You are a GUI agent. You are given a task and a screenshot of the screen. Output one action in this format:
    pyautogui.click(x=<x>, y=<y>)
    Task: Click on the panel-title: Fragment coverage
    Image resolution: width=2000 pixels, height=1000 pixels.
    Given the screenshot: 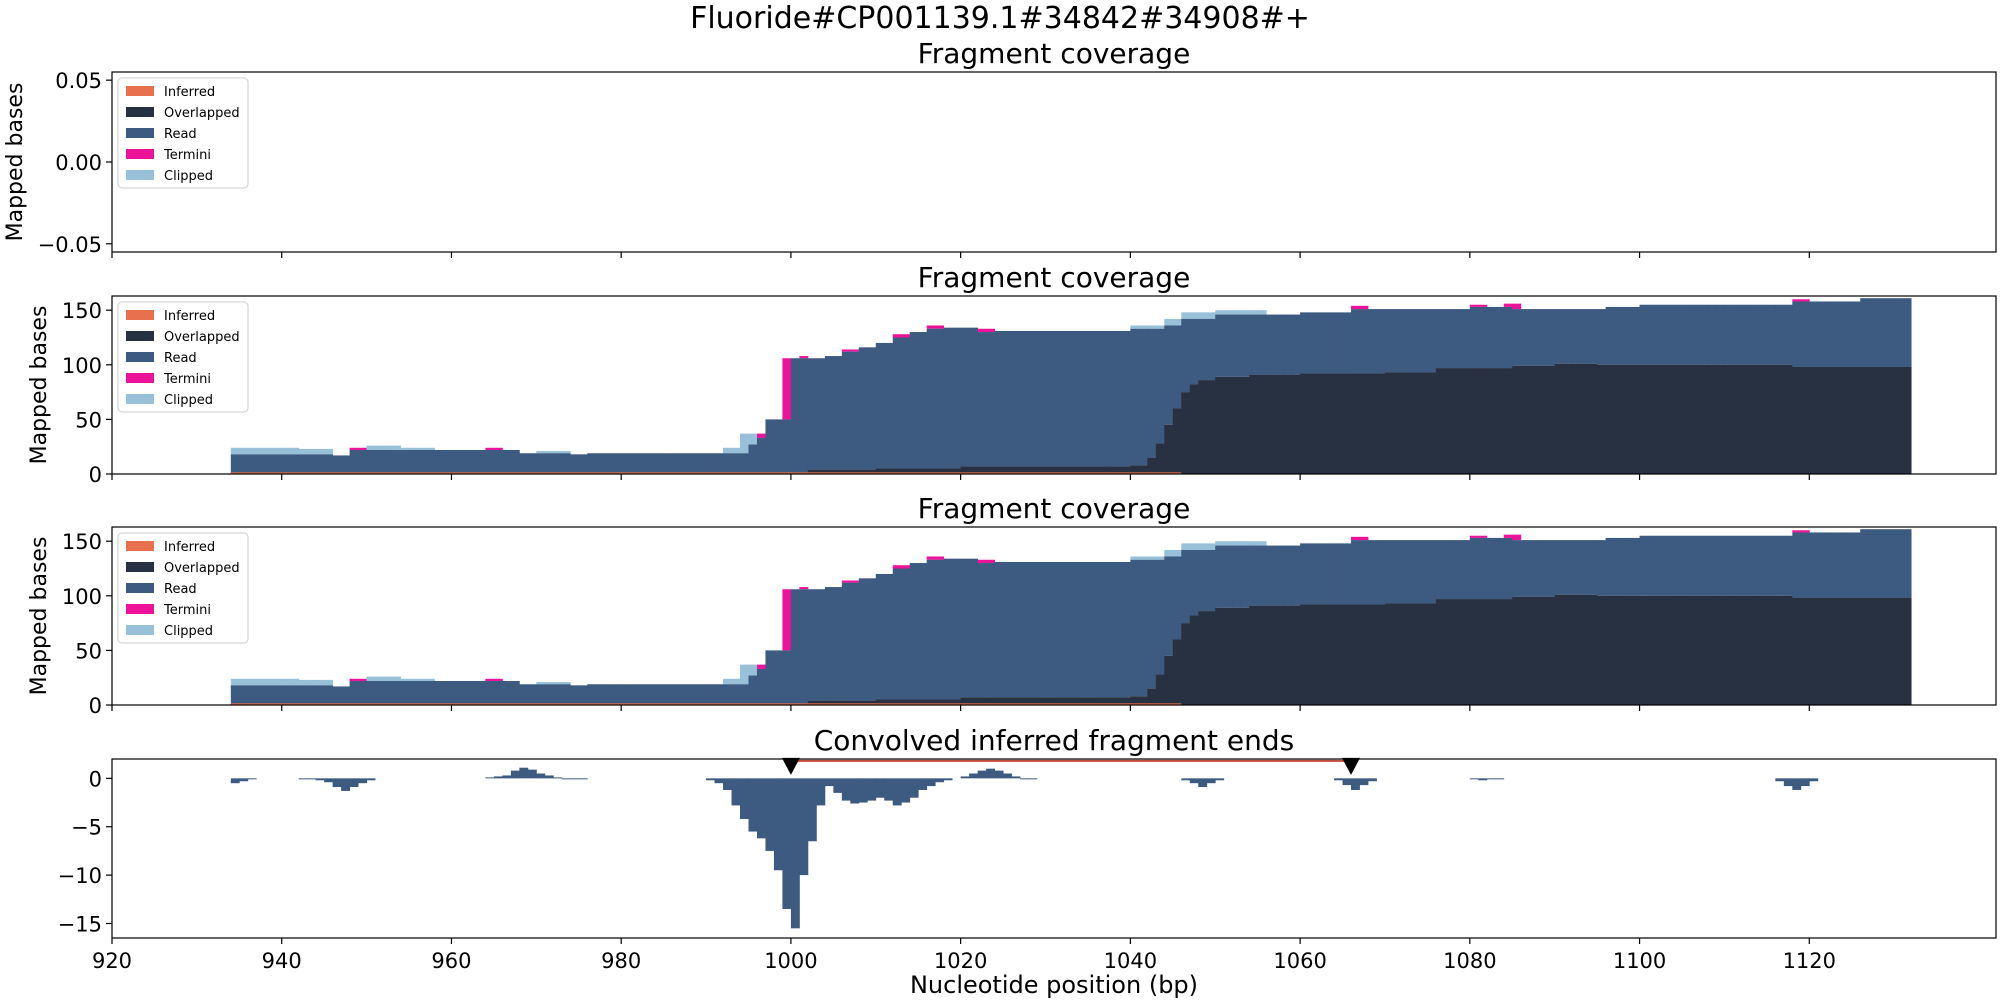 What is the action you would take?
    pyautogui.click(x=1054, y=277)
    